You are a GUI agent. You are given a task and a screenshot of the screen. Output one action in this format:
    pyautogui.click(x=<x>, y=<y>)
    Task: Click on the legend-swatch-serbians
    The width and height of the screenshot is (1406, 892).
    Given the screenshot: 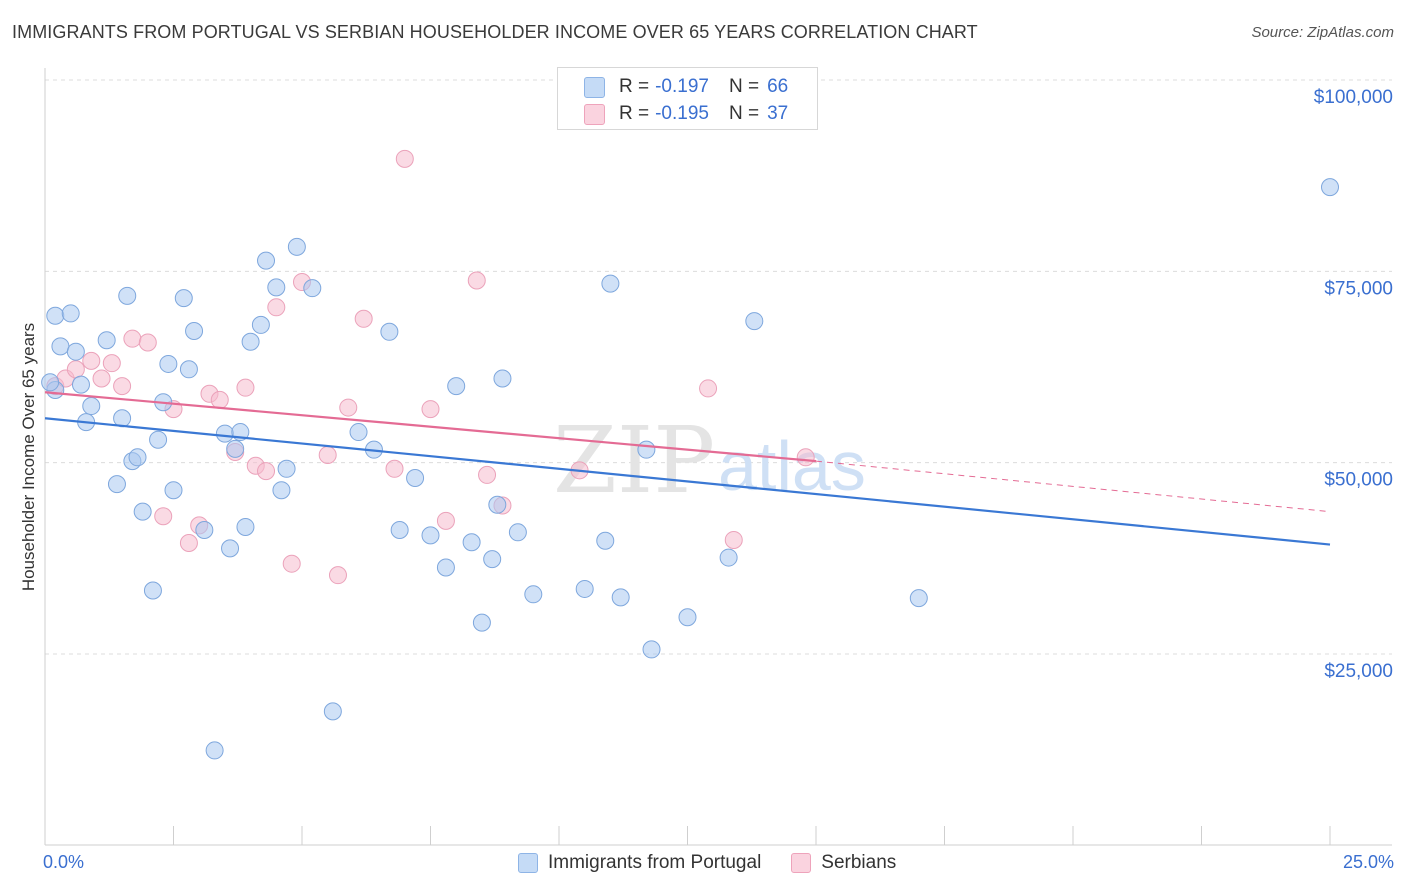 What is the action you would take?
    pyautogui.click(x=801, y=863)
    